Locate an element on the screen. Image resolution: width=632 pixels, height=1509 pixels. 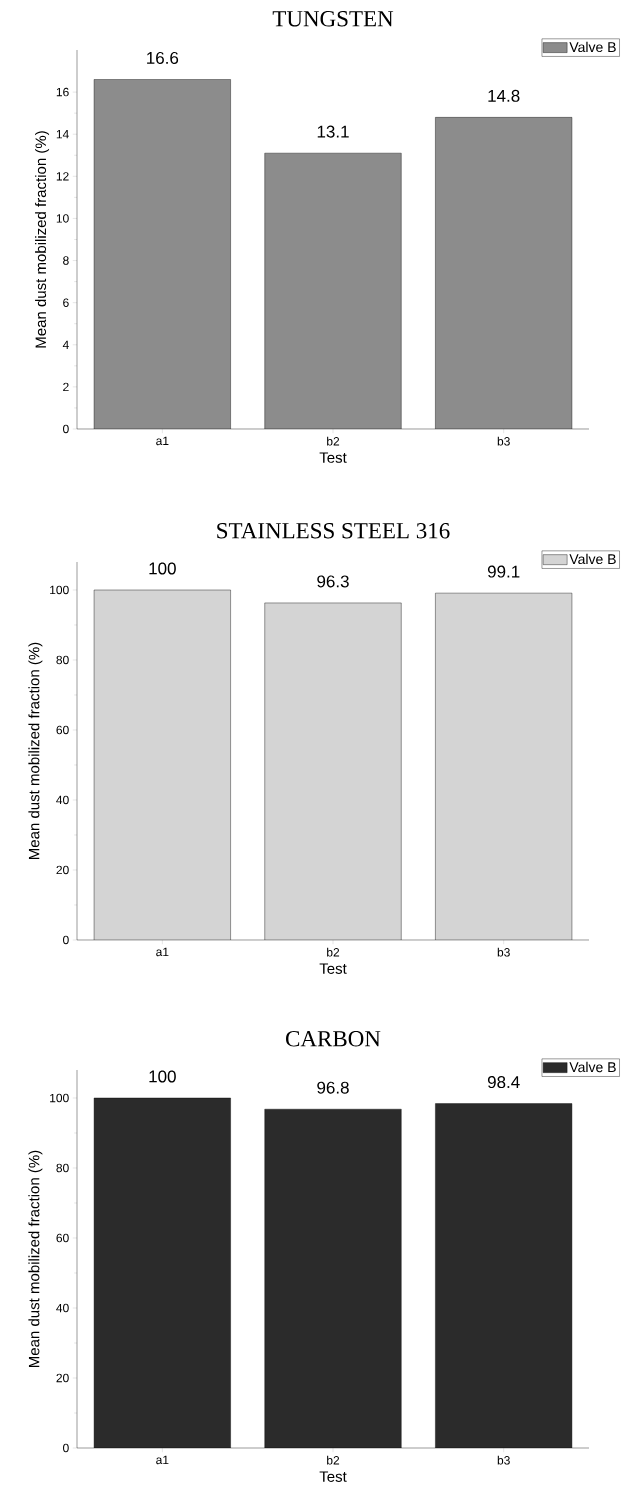
y-tick-label: 16 is located at coordinates (62, 92).